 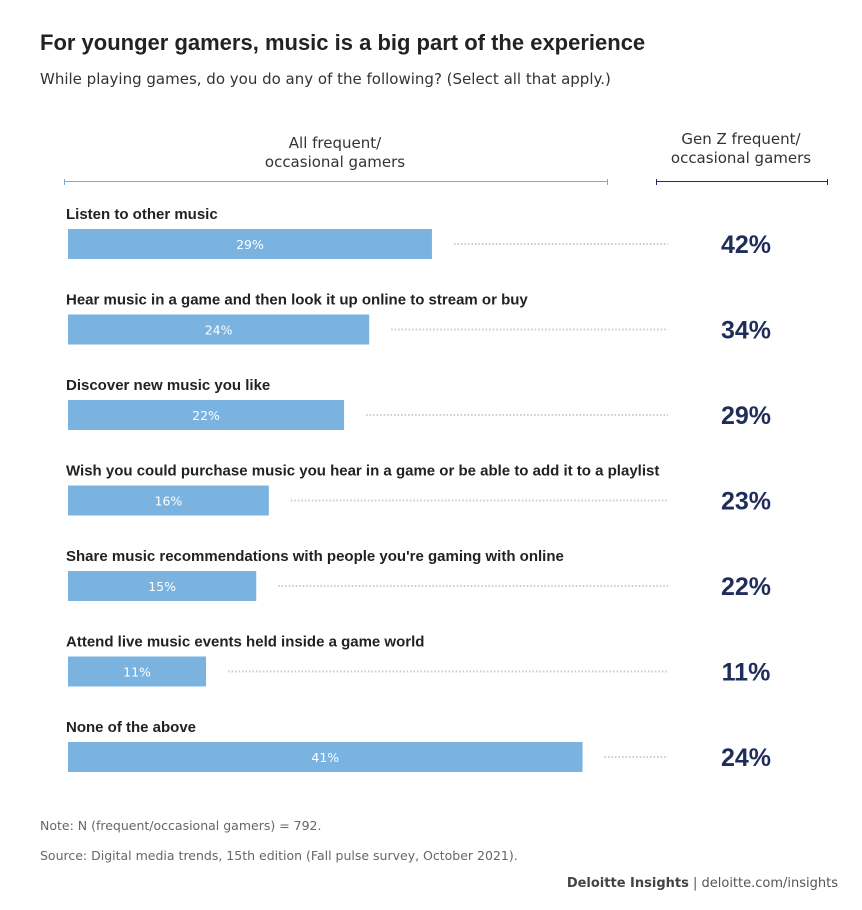 I want to click on category-label: Discover new music you like, so click(x=168, y=385).